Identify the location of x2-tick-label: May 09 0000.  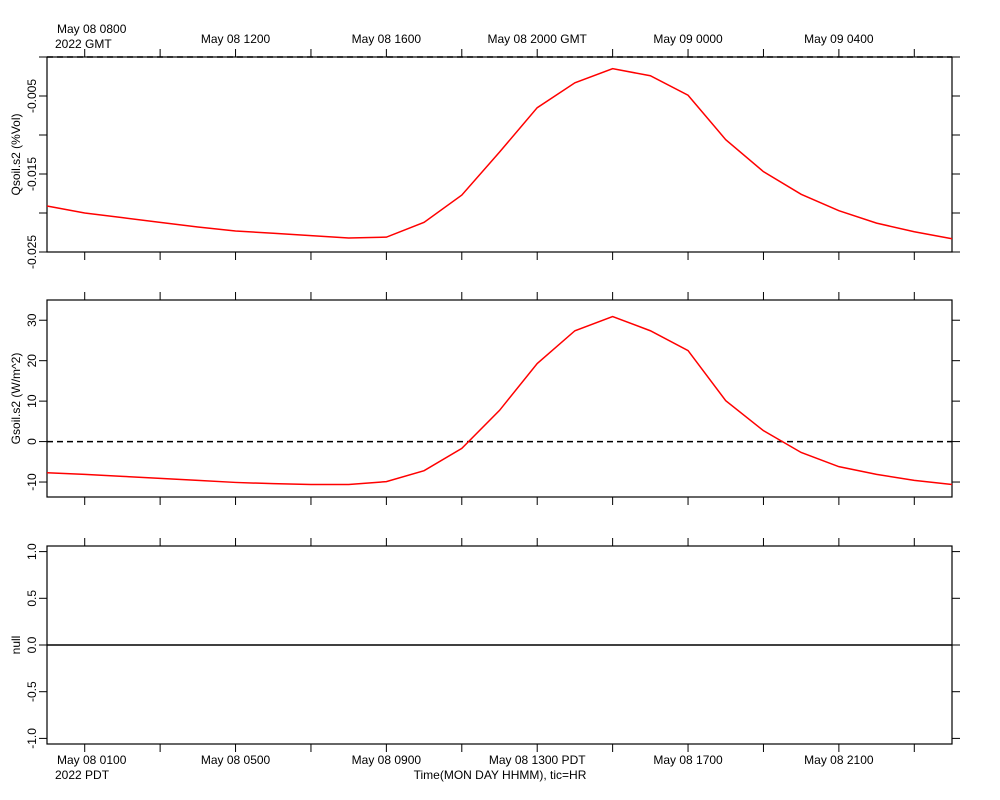
(688, 39).